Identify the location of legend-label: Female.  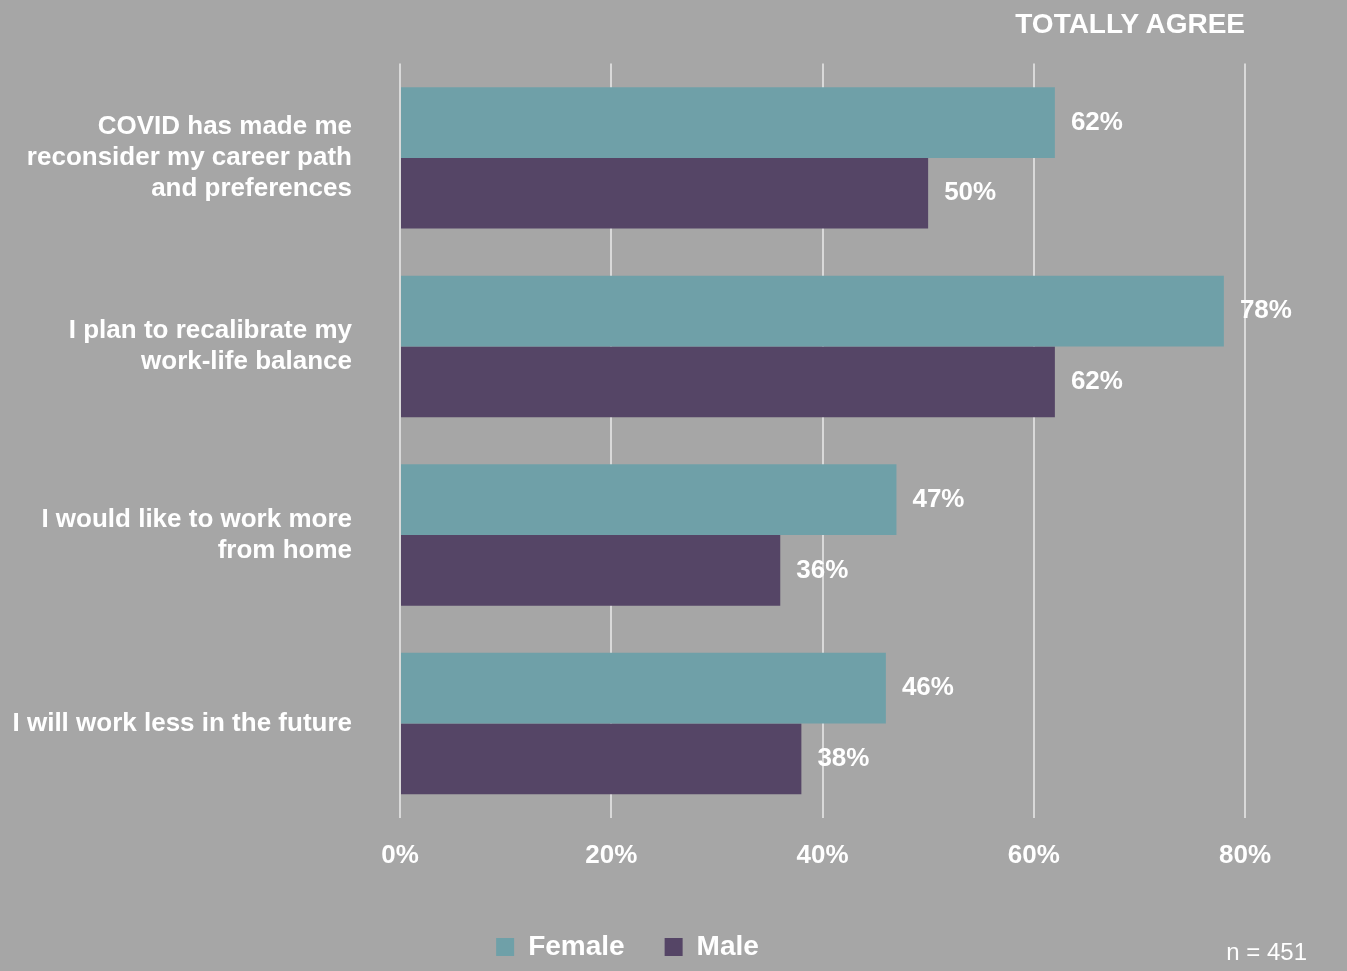
(576, 945).